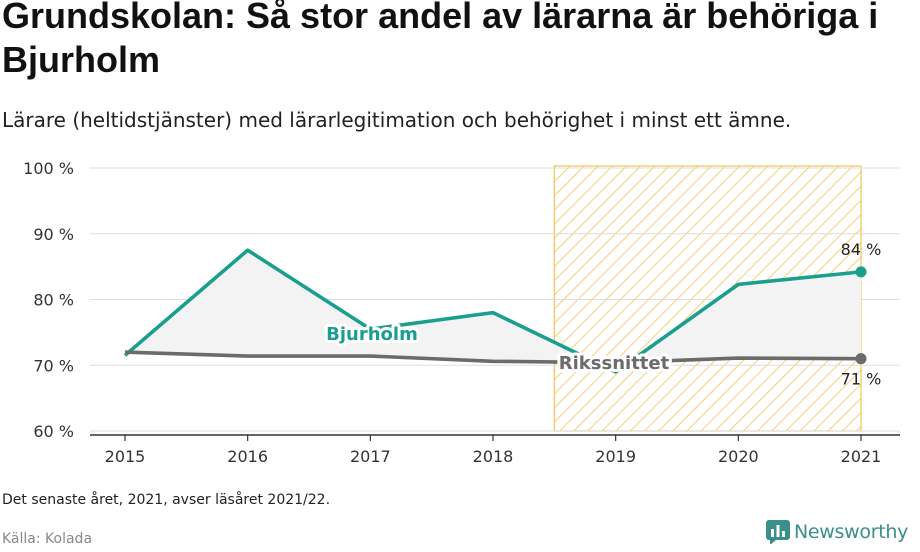  What do you see at coordinates (851, 532) in the screenshot?
I see `brand-name: Newsworthy` at bounding box center [851, 532].